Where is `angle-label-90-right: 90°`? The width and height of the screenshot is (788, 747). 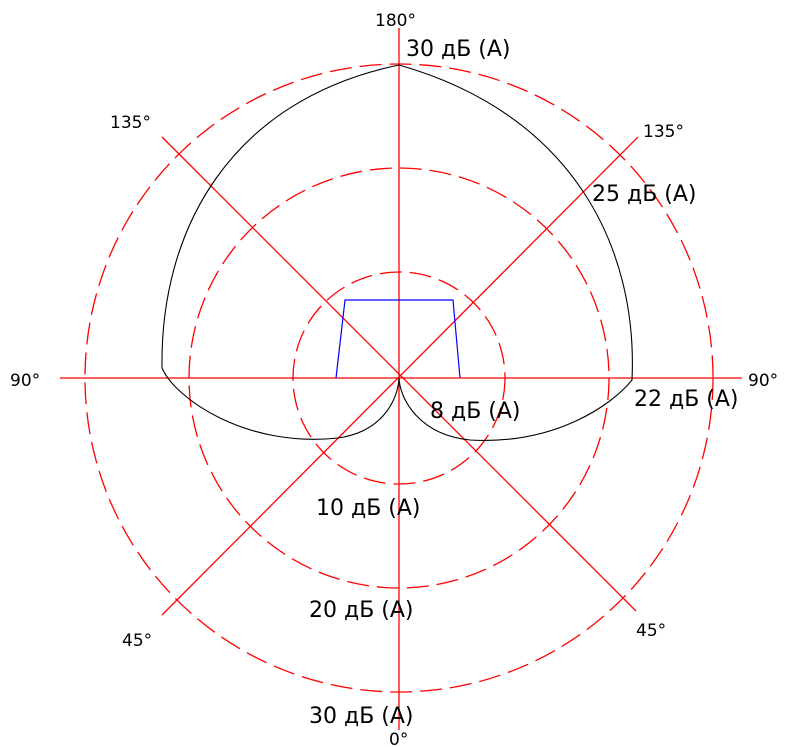 angle-label-90-right: 90° is located at coordinates (763, 381).